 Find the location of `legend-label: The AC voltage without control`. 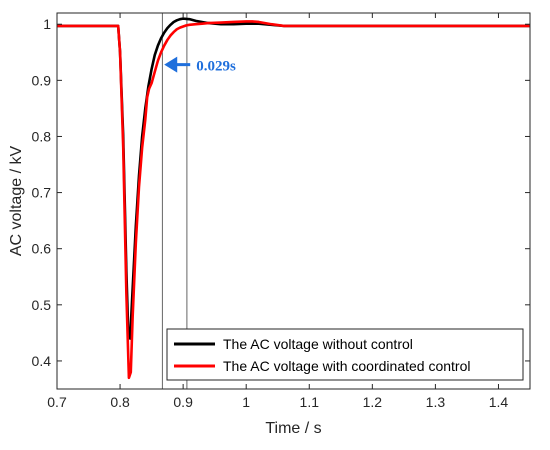

legend-label: The AC voltage without control is located at coordinates (318, 344).